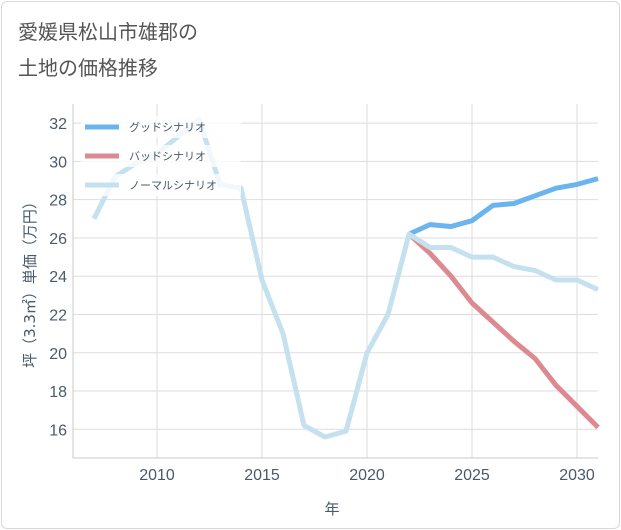 The image size is (621, 530). I want to click on y-tick-label: 20, so click(58, 354).